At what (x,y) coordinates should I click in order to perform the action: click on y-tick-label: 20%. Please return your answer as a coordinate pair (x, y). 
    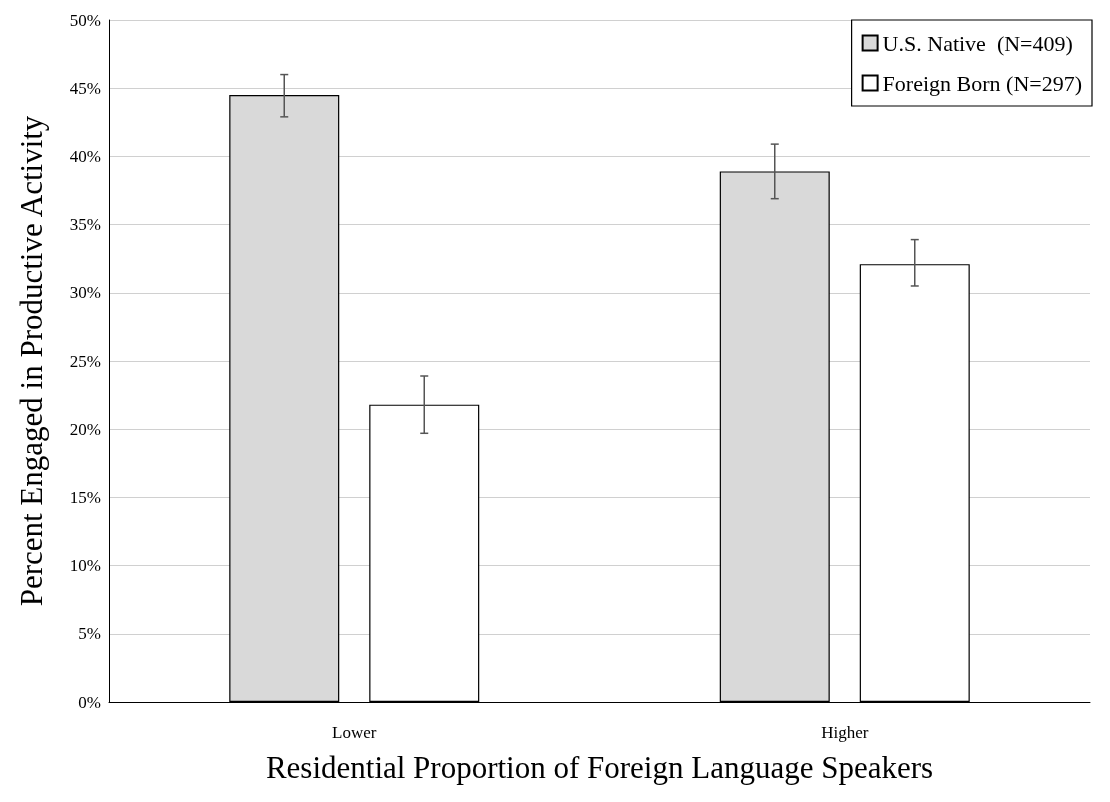
    Looking at the image, I should click on (85, 429).